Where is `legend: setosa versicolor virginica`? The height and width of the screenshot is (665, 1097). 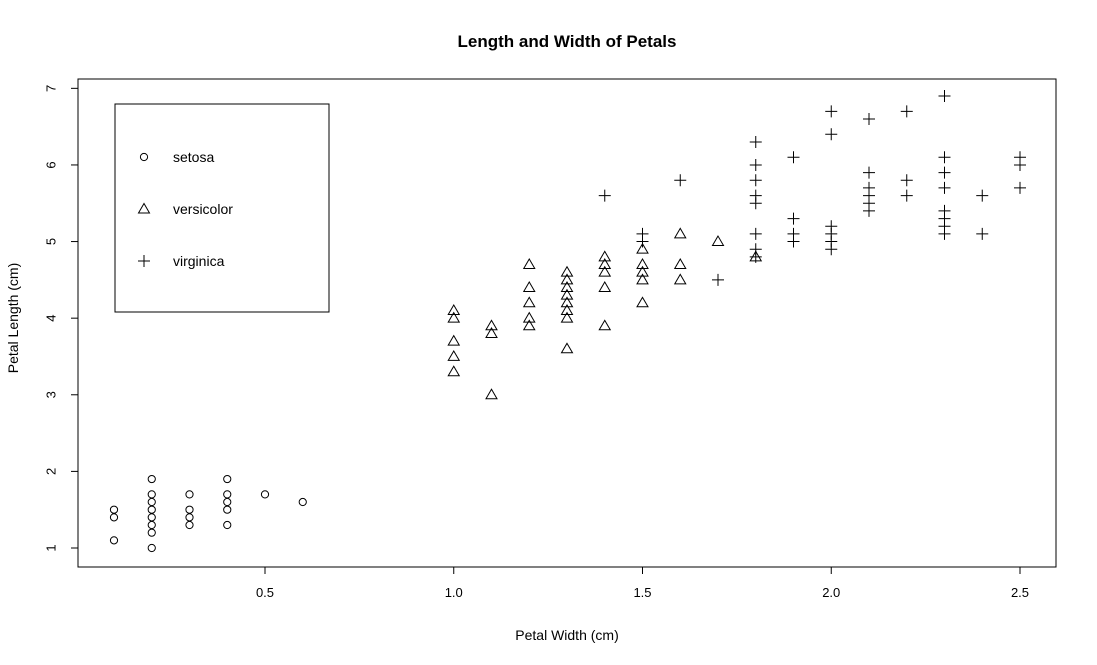
legend: setosa versicolor virginica is located at coordinates (222, 208).